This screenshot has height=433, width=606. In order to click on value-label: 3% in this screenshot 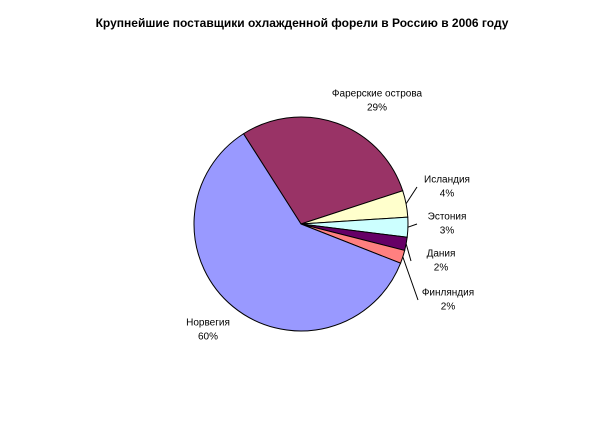, I will do `click(447, 231)`.